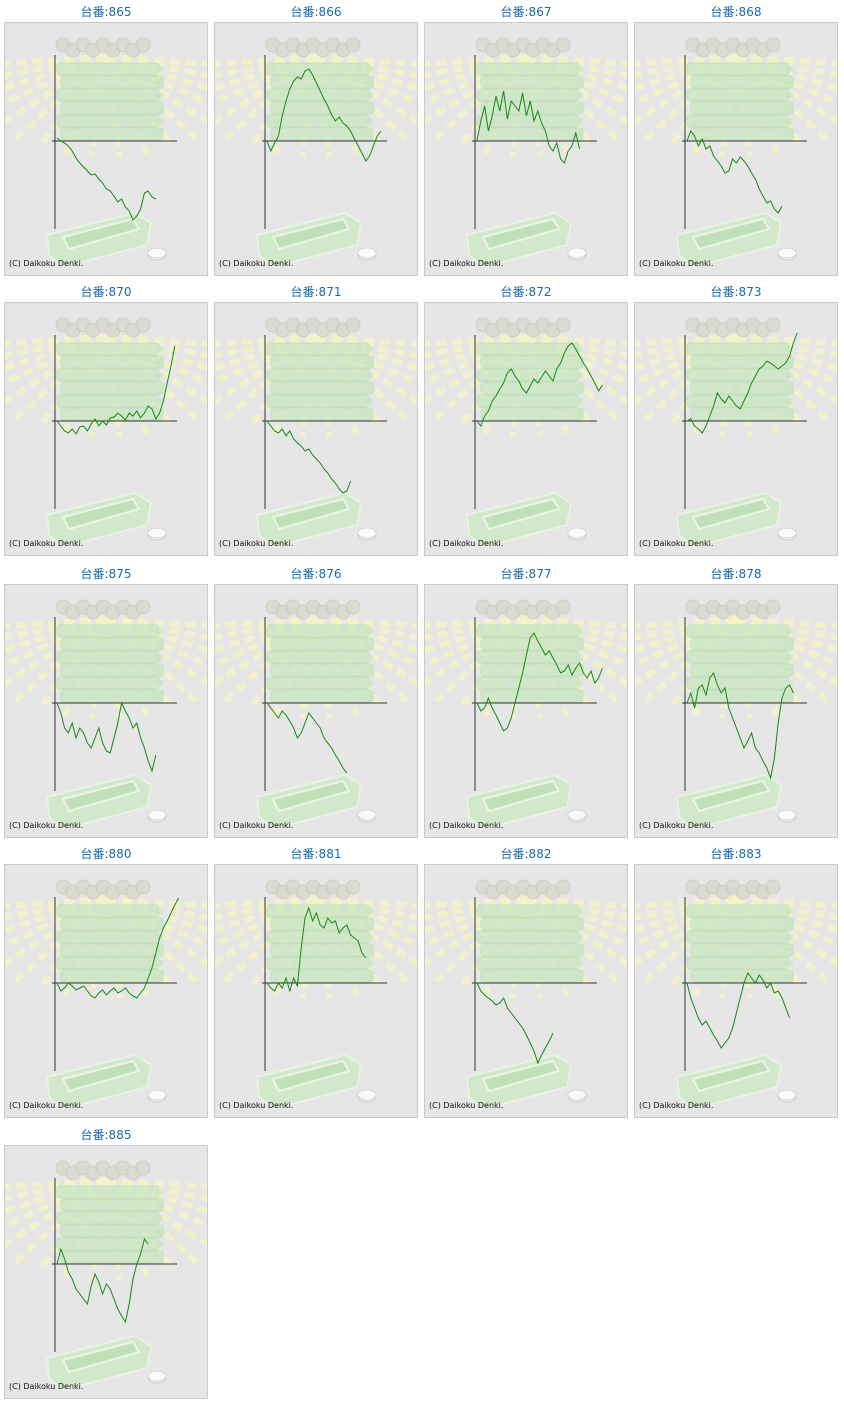 The width and height of the screenshot is (844, 1405). Describe the element at coordinates (736, 292) in the screenshot. I see `machine-number-title: 台番:873` at that location.